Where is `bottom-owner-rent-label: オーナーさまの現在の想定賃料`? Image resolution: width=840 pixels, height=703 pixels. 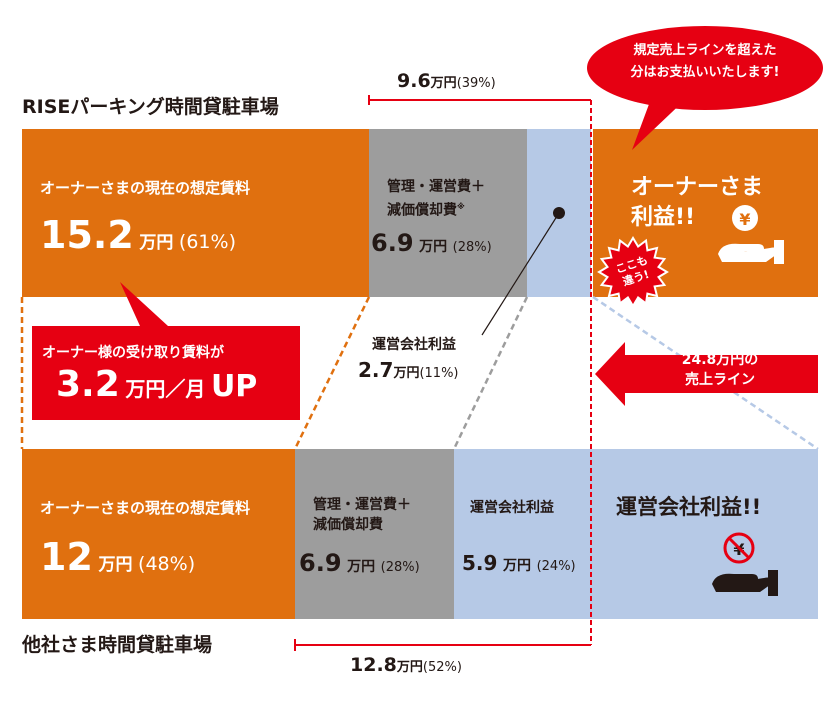 bottom-owner-rent-label: オーナーさまの現在の想定賃料 is located at coordinates (145, 508).